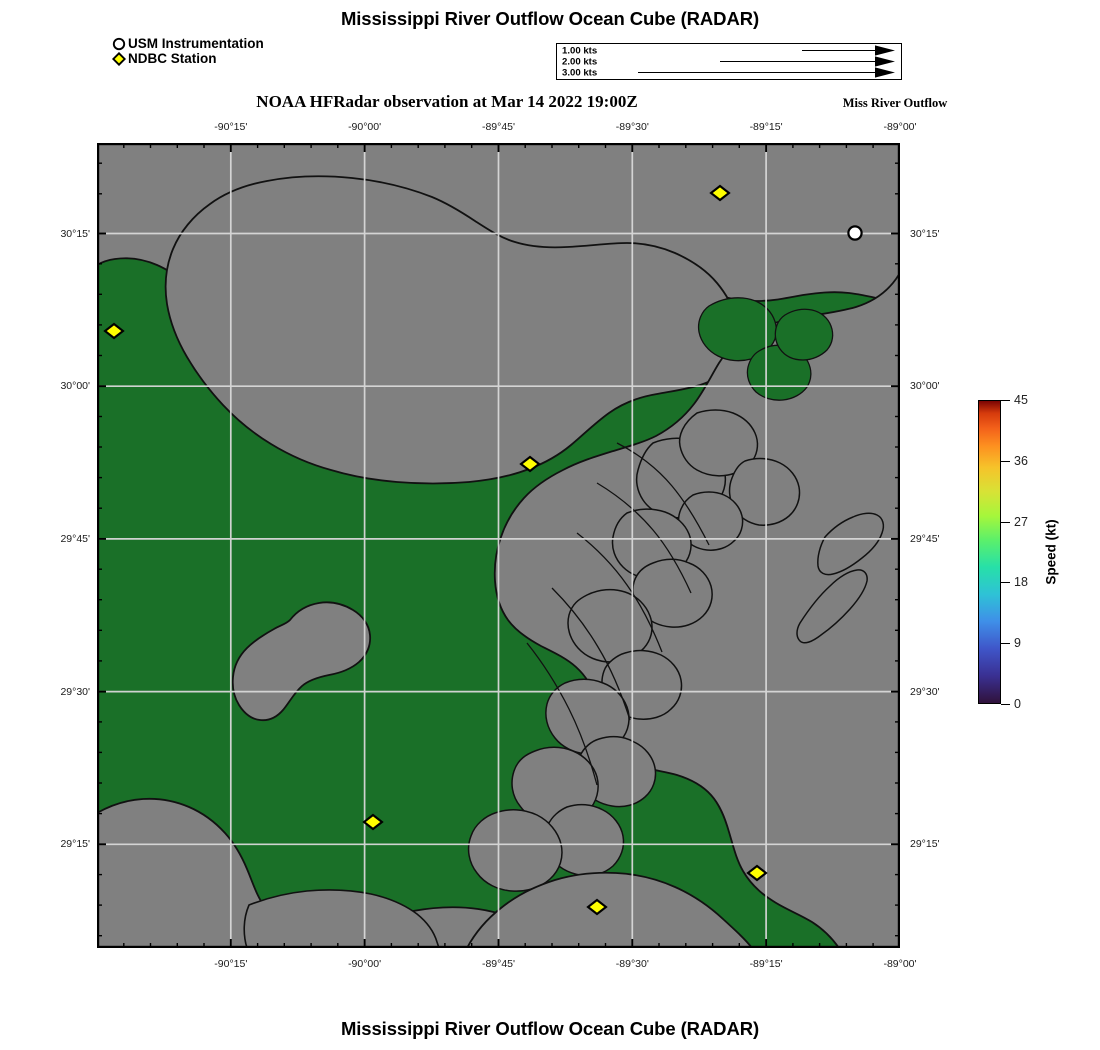 This screenshot has width=1100, height=1050. What do you see at coordinates (365, 127) in the screenshot?
I see `x-tick-label-top: -90°00'` at bounding box center [365, 127].